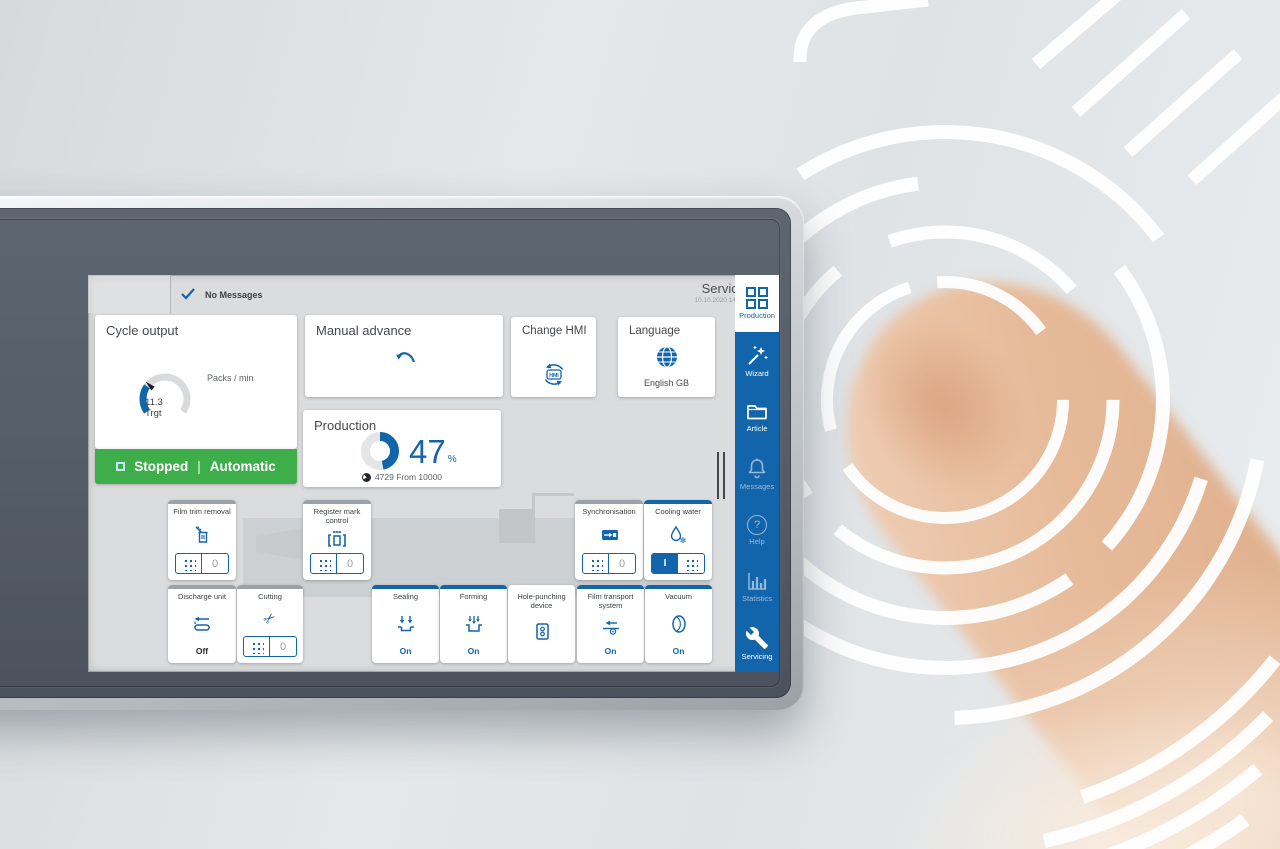  I want to click on stopped-icon, so click(121, 466).